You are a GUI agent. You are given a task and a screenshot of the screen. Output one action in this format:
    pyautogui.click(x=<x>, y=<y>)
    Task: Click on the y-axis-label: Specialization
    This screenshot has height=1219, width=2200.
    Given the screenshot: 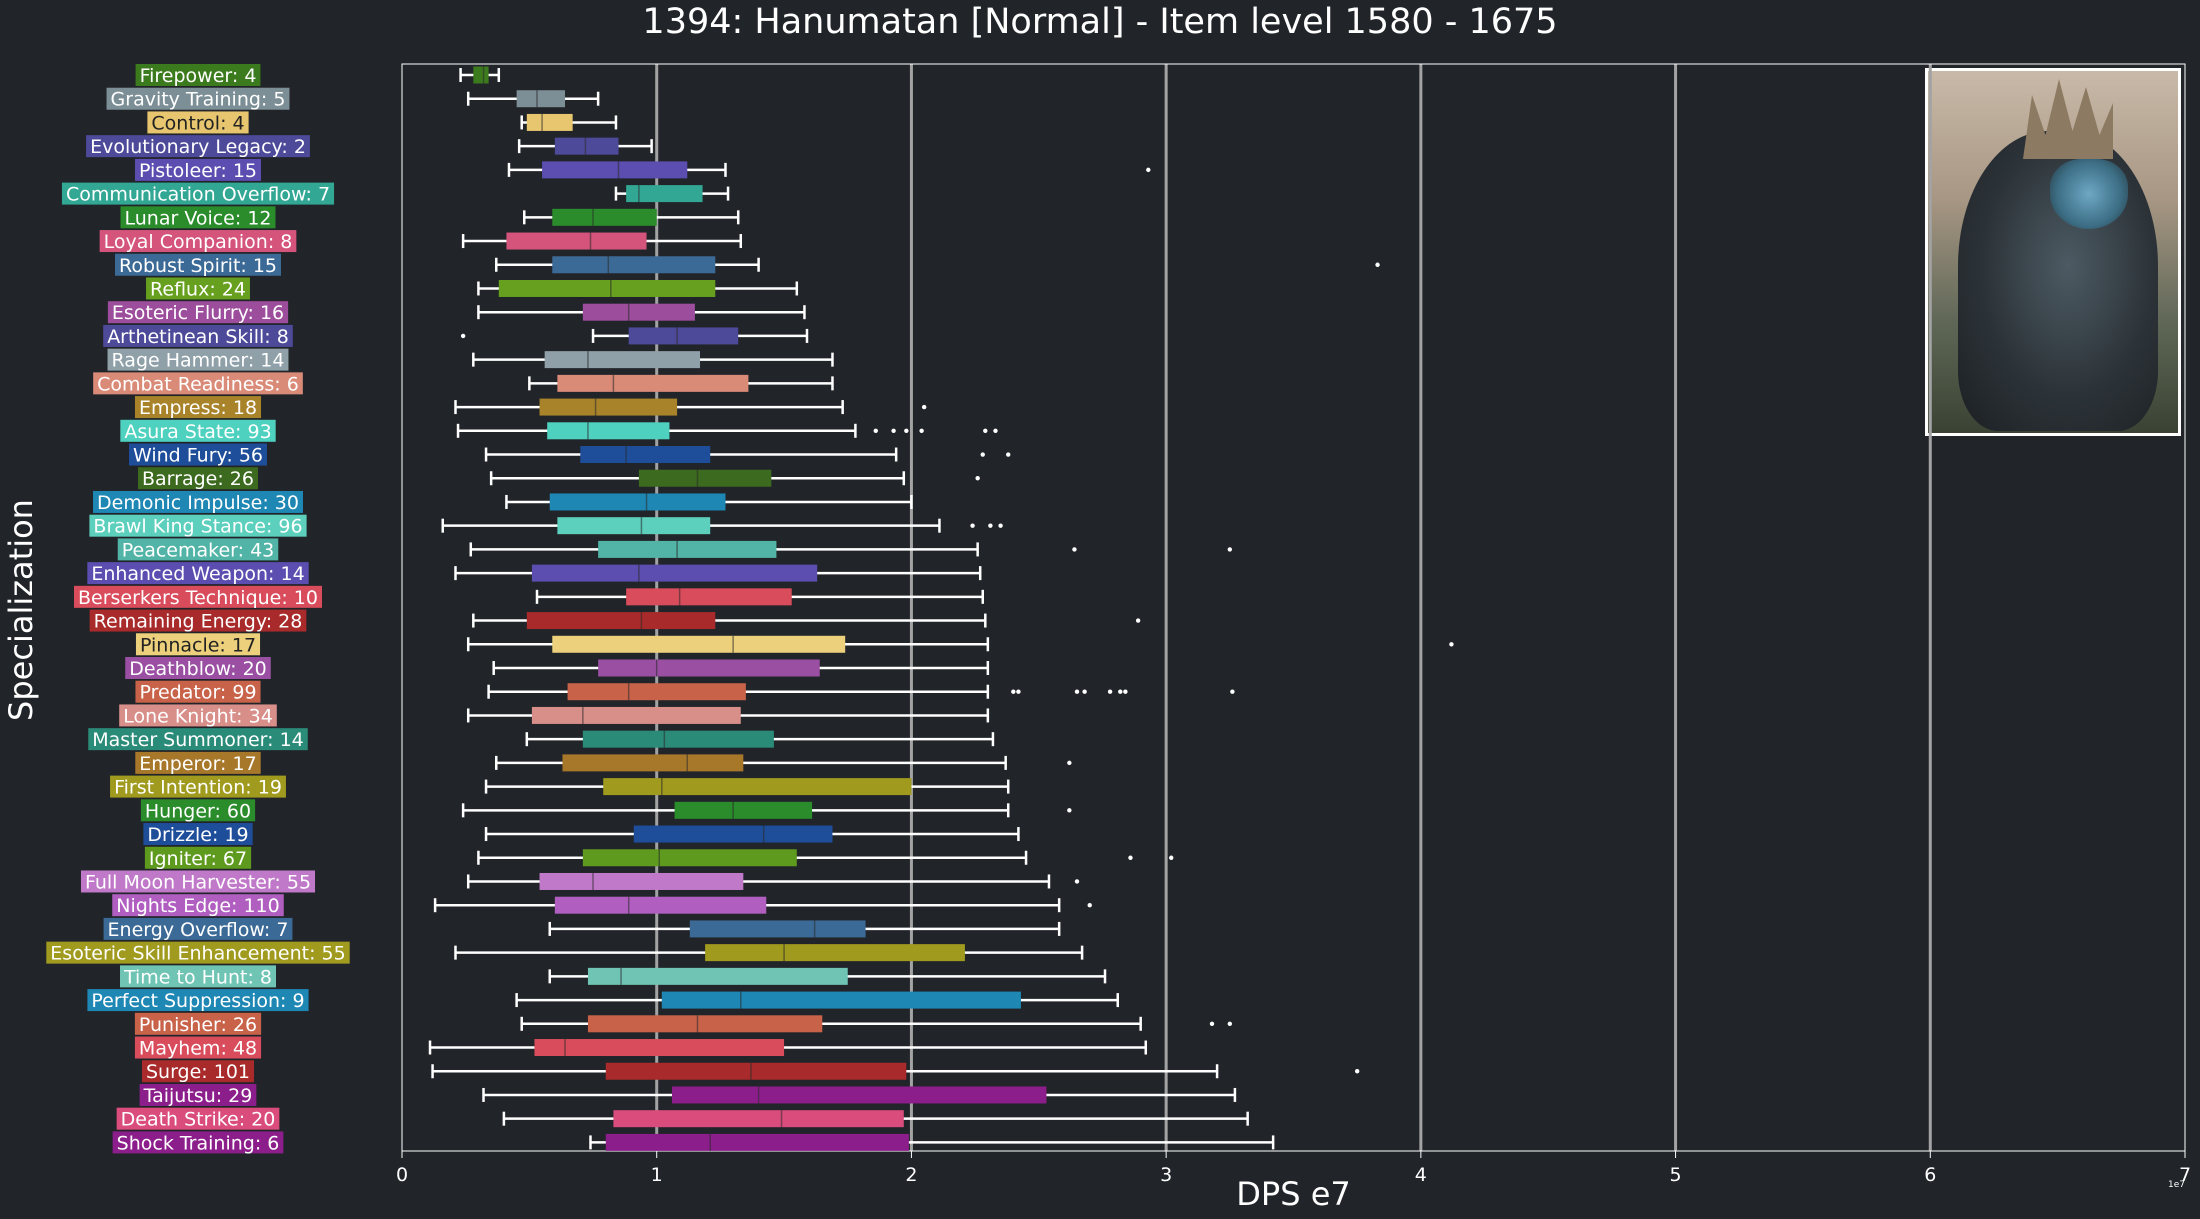 What is the action you would take?
    pyautogui.click(x=21, y=610)
    